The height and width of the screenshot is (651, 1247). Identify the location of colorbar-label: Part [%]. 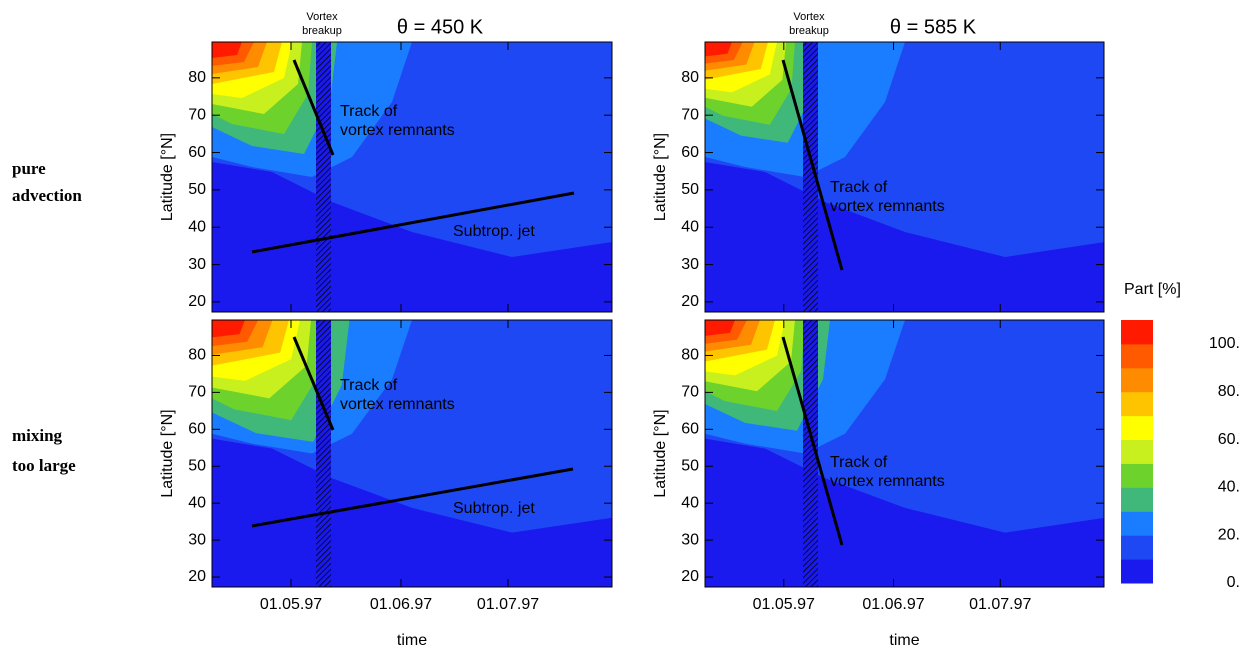
(1152, 289).